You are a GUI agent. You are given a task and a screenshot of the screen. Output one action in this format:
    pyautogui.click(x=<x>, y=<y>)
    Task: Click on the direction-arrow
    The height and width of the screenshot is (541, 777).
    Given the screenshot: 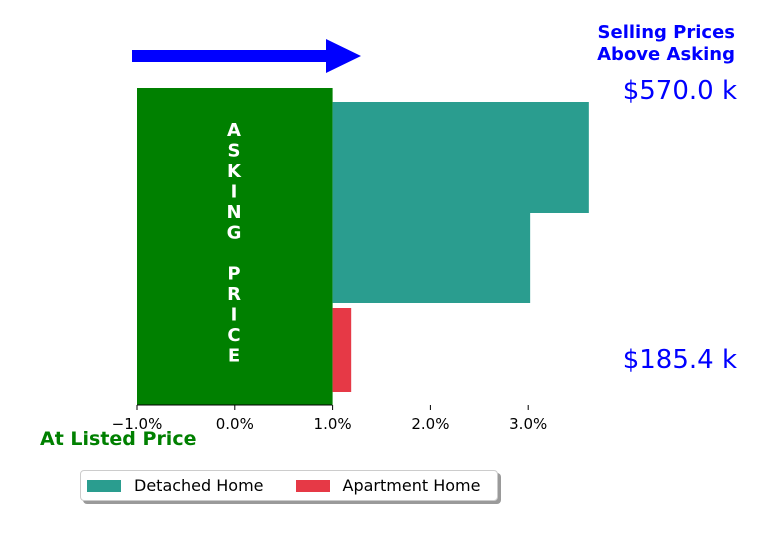 What is the action you would take?
    pyautogui.click(x=246, y=56)
    